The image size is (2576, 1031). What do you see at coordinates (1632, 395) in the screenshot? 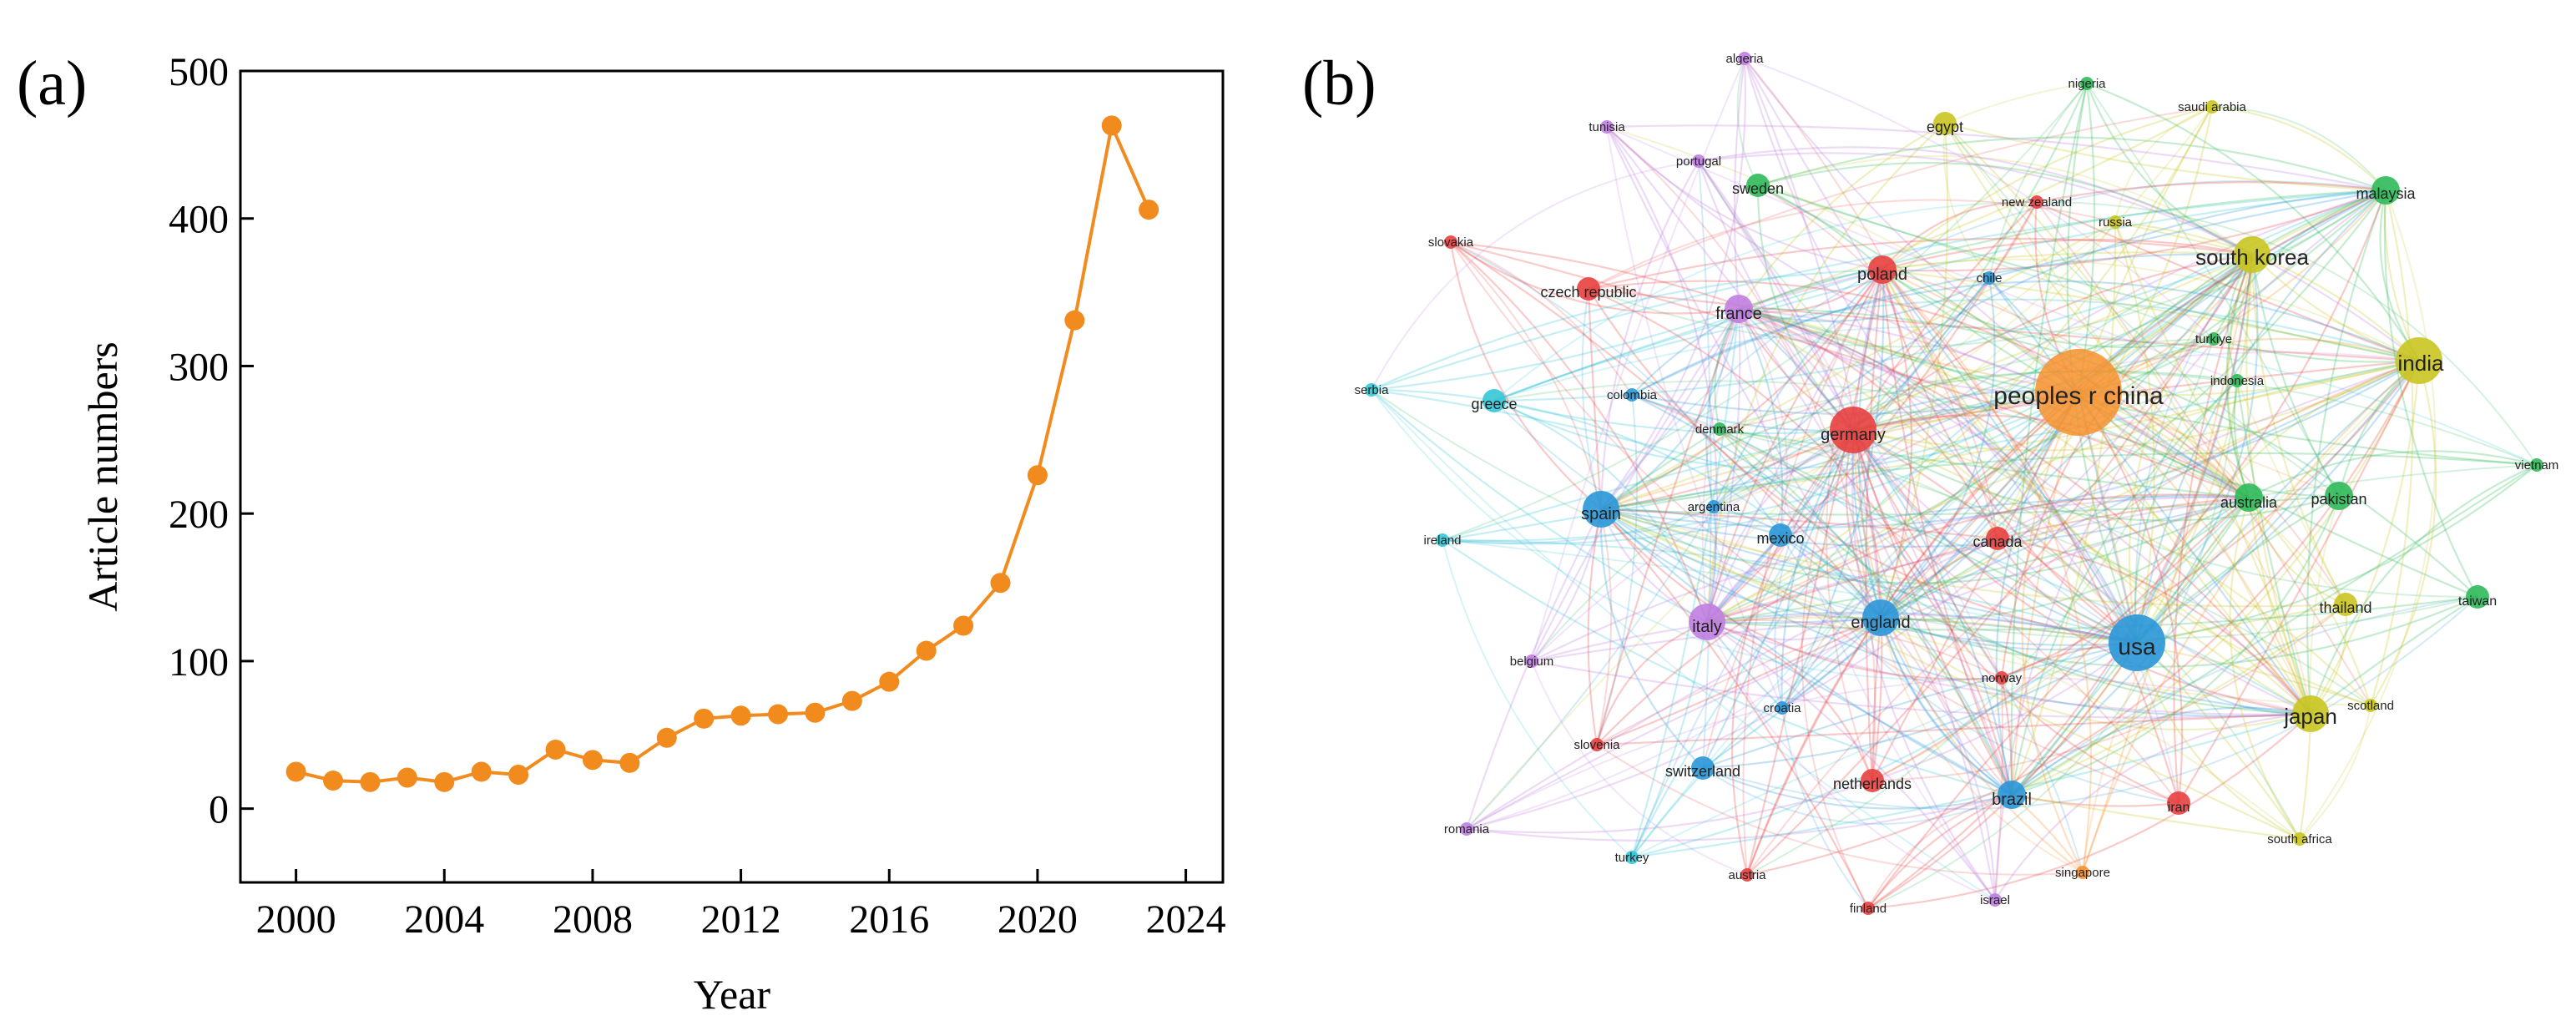
I see `node-label: colombia` at bounding box center [1632, 395].